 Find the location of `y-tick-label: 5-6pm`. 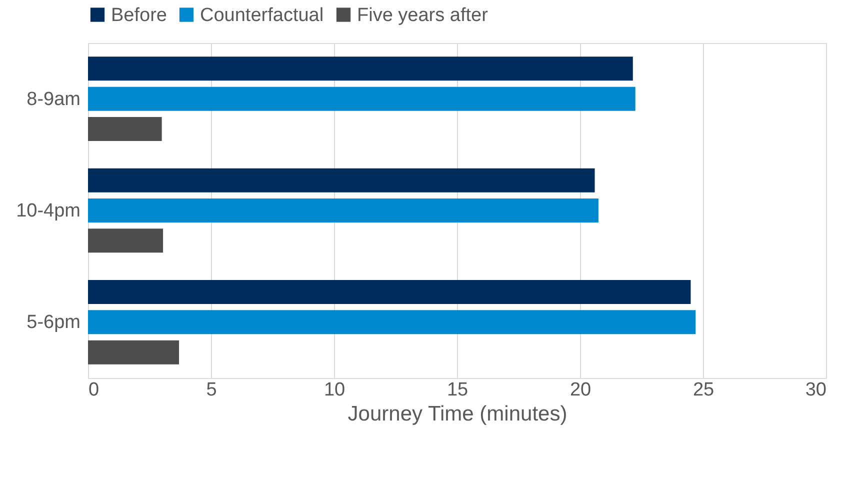

y-tick-label: 5-6pm is located at coordinates (53, 323).